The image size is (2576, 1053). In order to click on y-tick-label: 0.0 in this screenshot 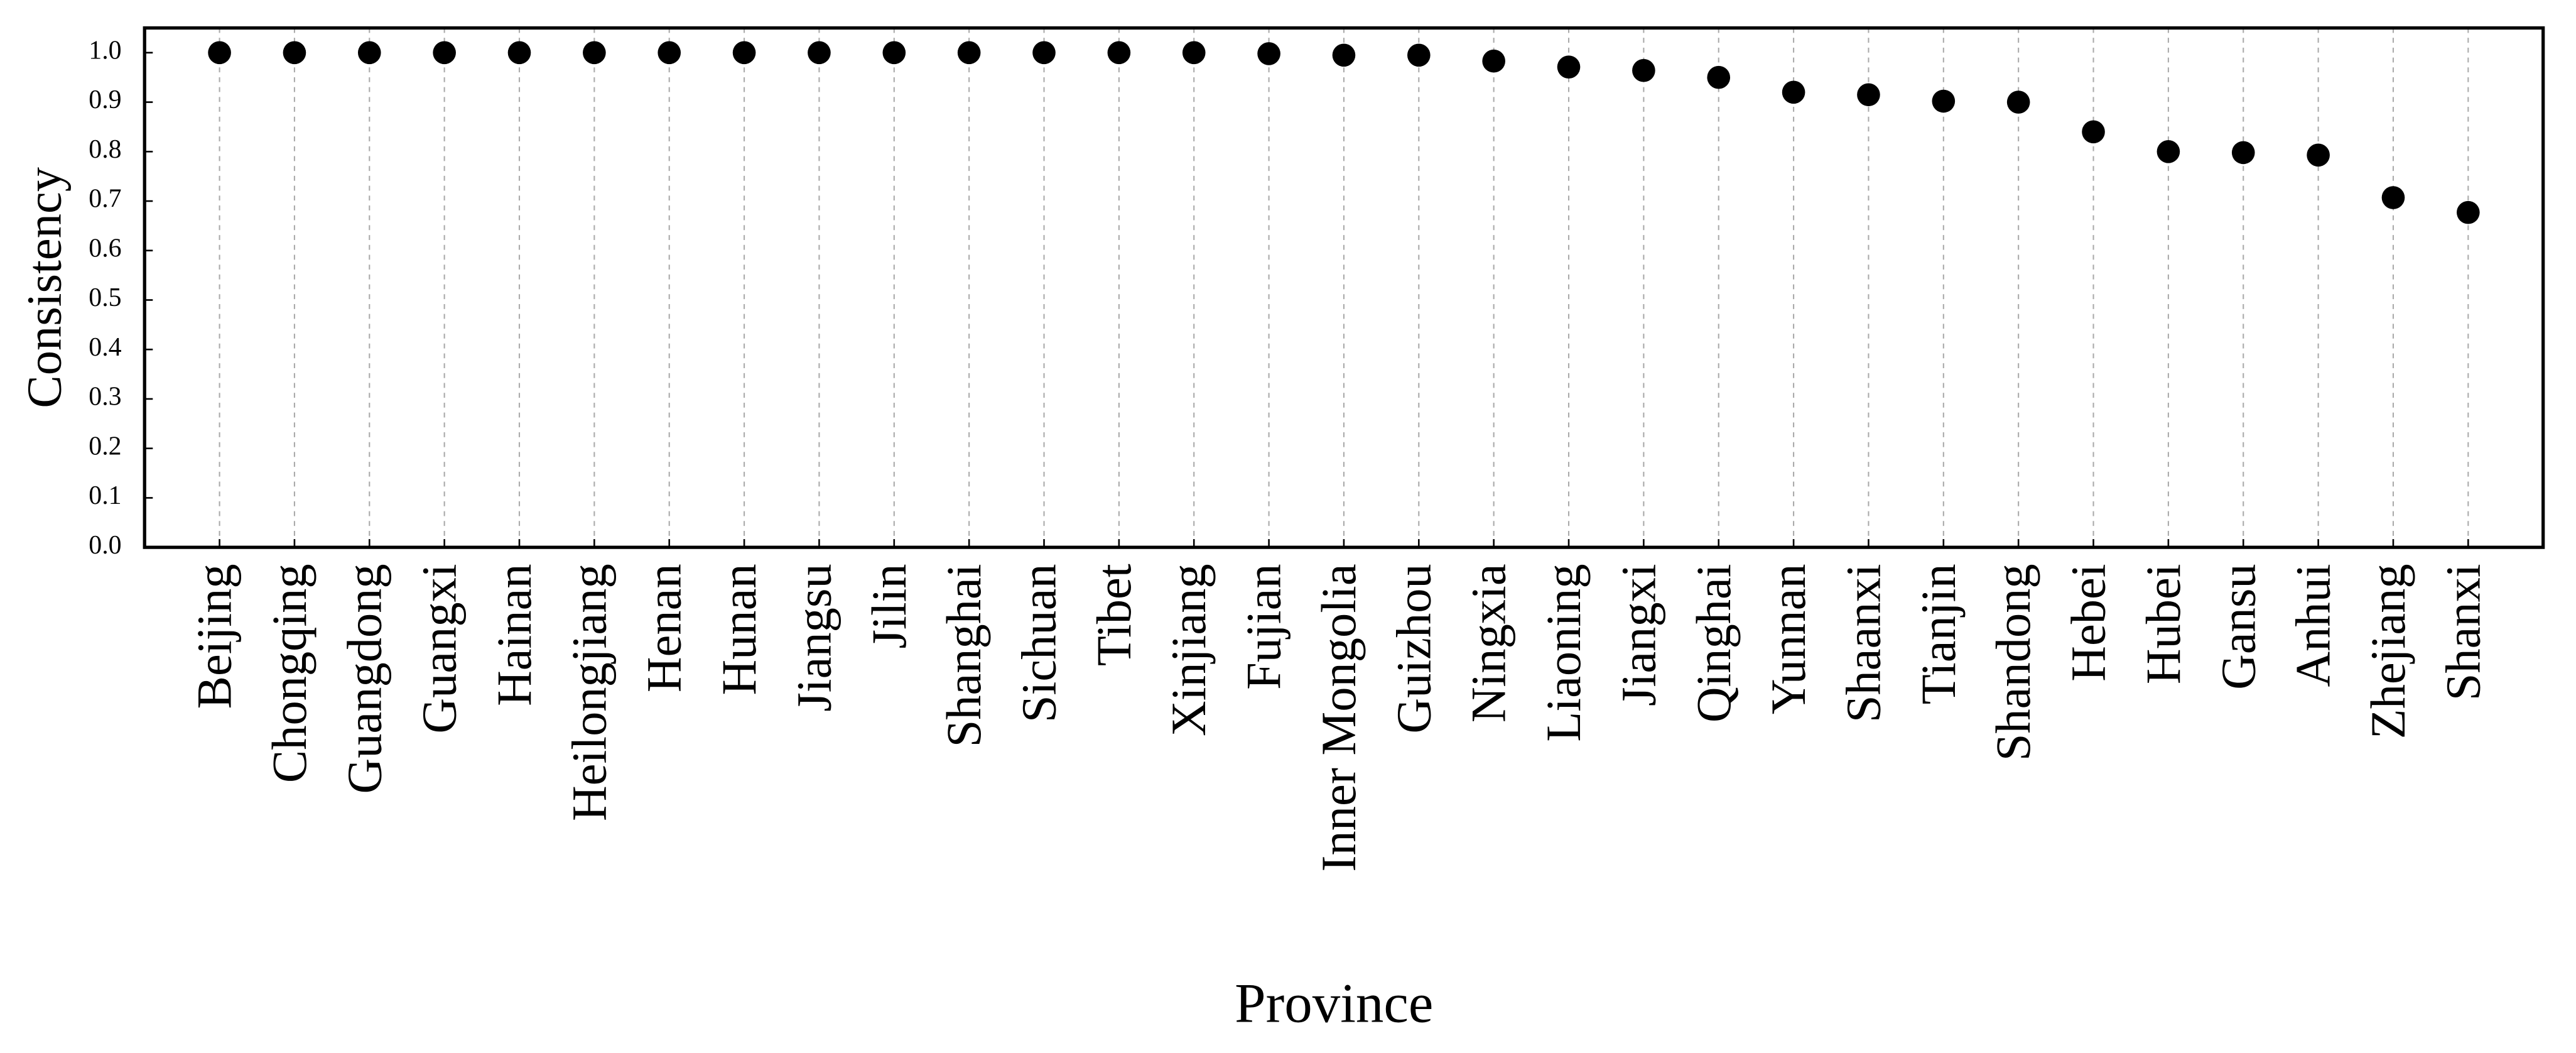, I will do `click(105, 545)`.